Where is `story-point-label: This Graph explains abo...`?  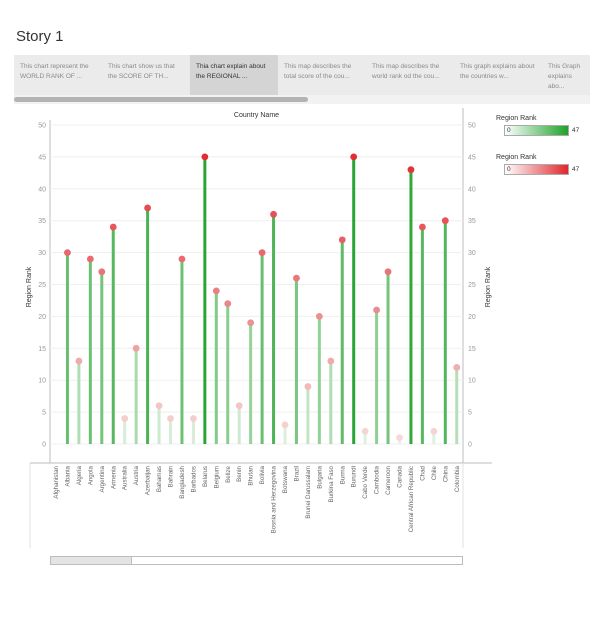 story-point-label: This Graph explains abo... is located at coordinates (564, 76).